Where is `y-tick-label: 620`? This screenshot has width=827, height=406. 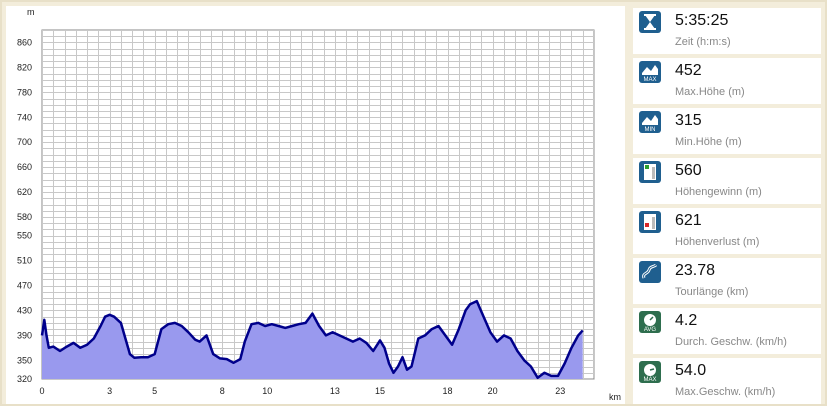
y-tick-label: 620 is located at coordinates (24, 192).